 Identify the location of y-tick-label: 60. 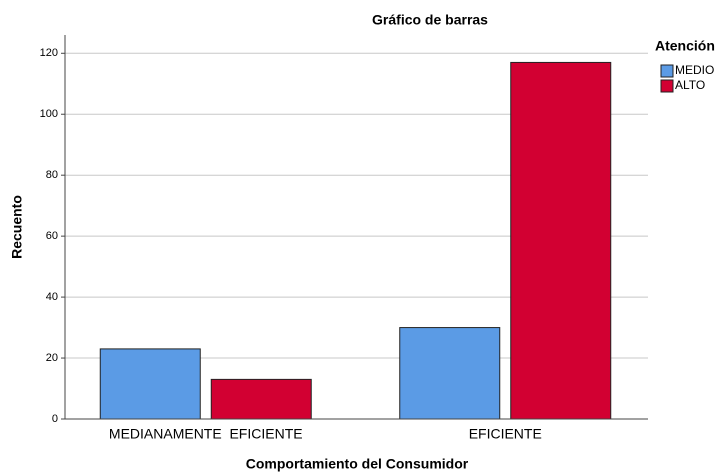
(52, 236).